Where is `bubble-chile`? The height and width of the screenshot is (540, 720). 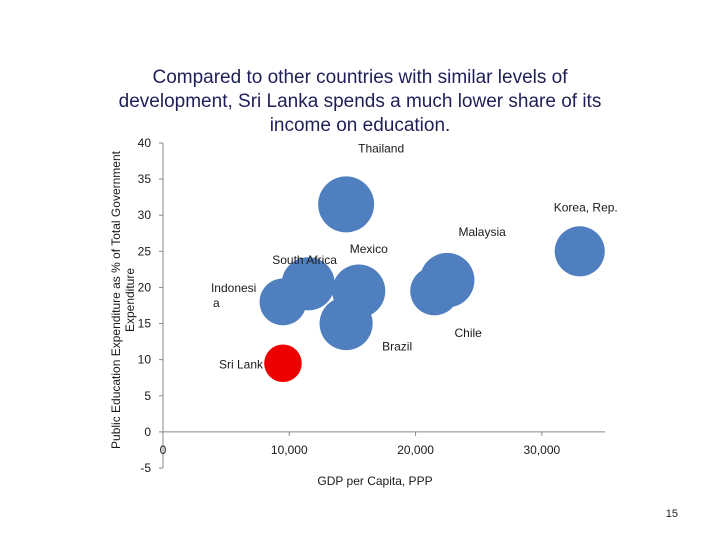 bubble-chile is located at coordinates (434, 291).